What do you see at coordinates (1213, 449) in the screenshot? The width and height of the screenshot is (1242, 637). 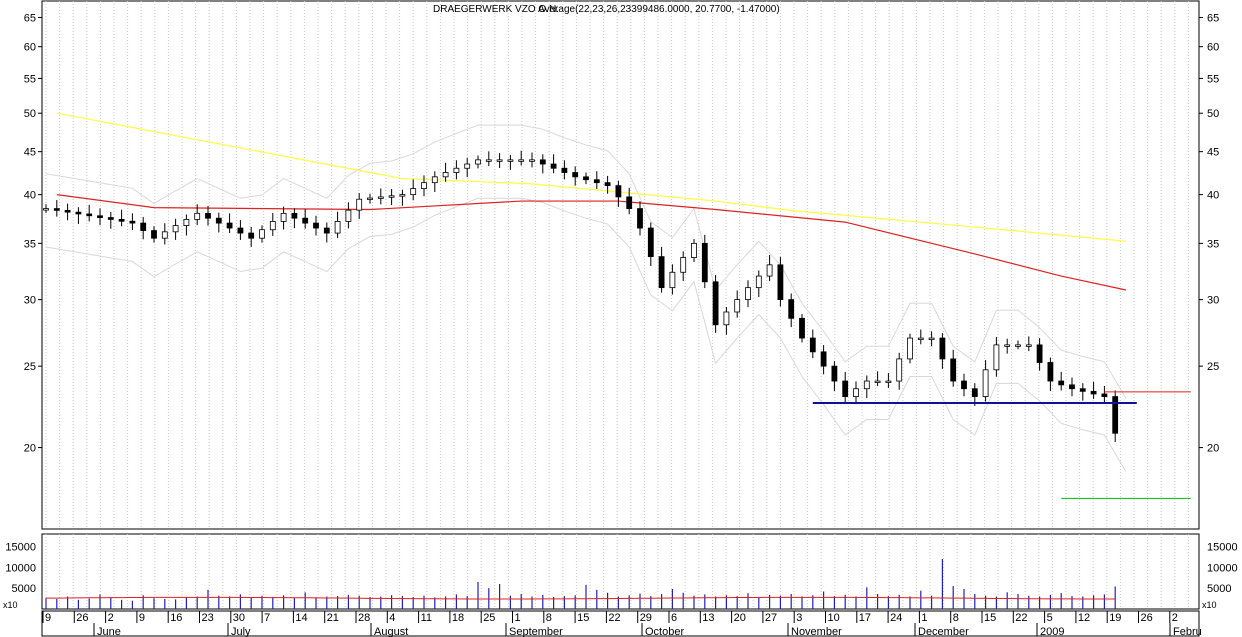 I see `price-tick-label-right: 20` at bounding box center [1213, 449].